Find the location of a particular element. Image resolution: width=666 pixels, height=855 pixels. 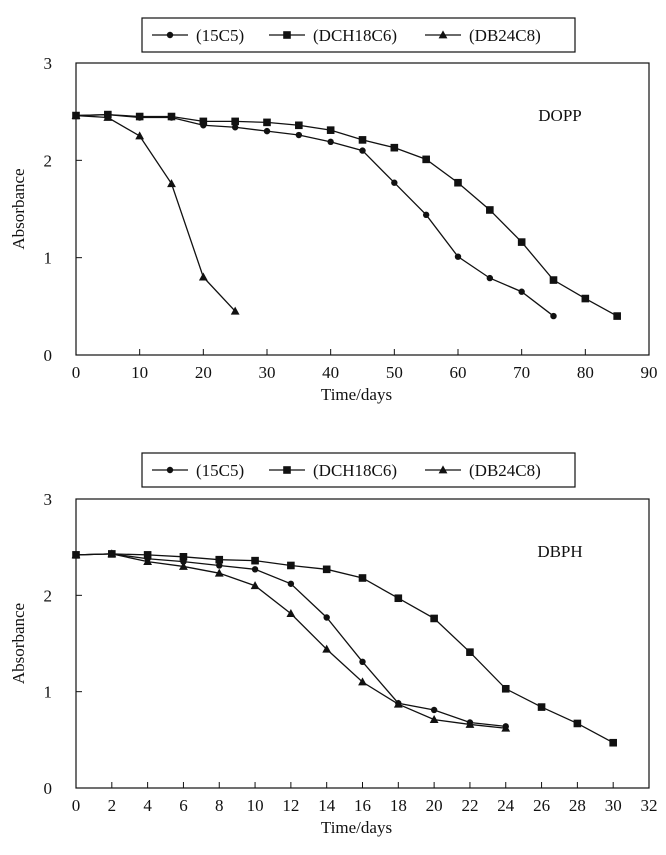

x-tick-label: 4 is located at coordinates (147, 805).